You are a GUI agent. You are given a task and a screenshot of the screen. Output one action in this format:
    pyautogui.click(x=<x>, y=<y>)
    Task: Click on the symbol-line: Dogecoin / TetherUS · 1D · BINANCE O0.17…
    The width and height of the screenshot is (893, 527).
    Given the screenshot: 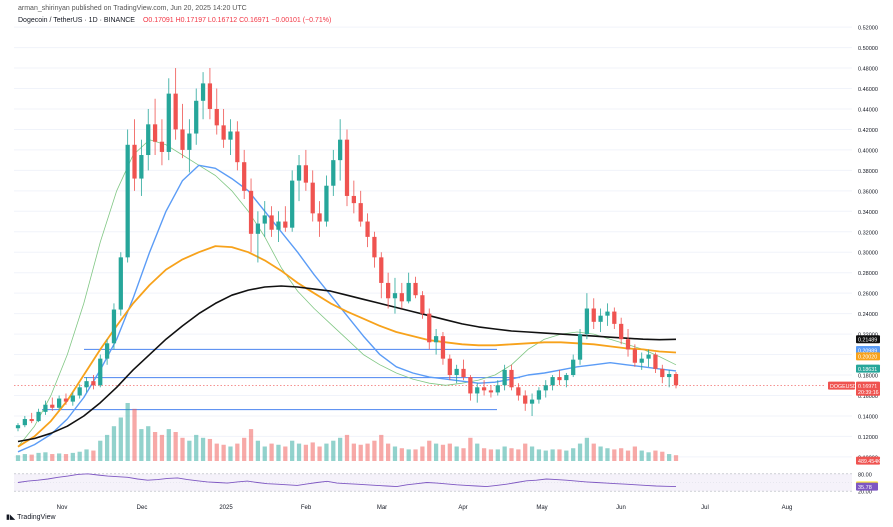 What is the action you would take?
    pyautogui.click(x=174, y=20)
    